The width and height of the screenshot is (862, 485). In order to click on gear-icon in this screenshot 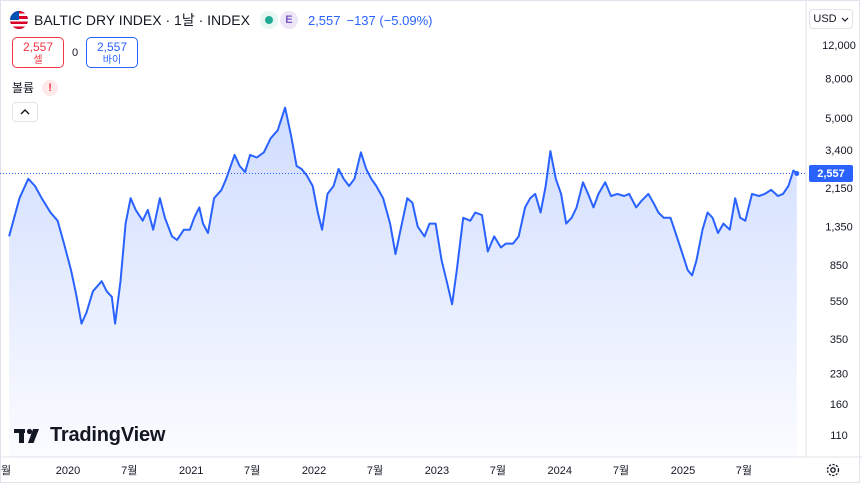, I will do `click(833, 470)`.